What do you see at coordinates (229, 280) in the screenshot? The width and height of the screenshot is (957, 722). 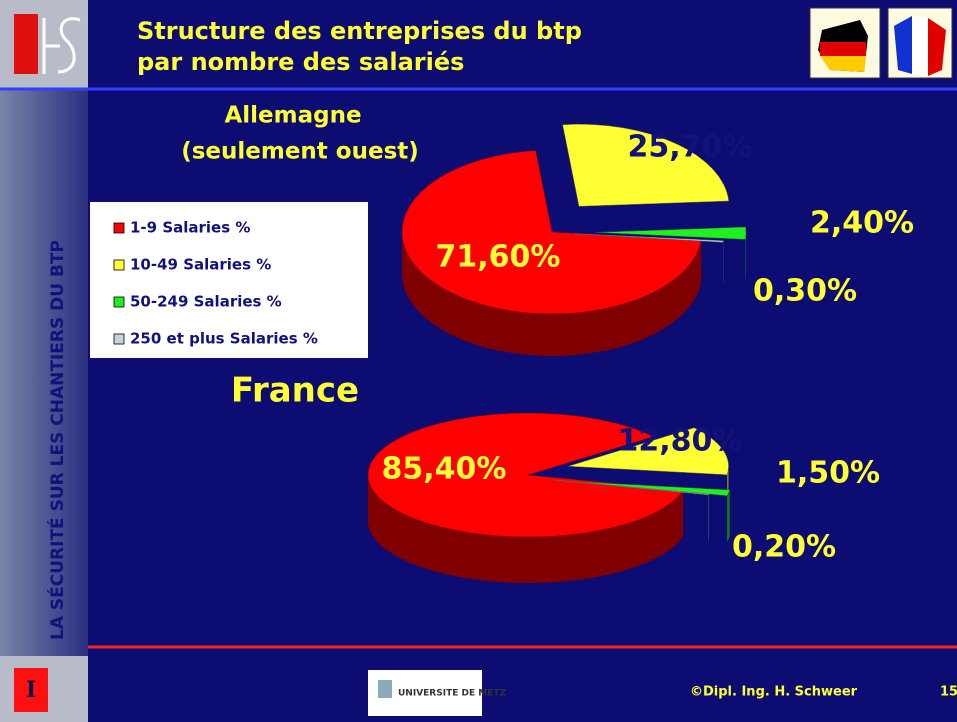 I see `legend` at bounding box center [229, 280].